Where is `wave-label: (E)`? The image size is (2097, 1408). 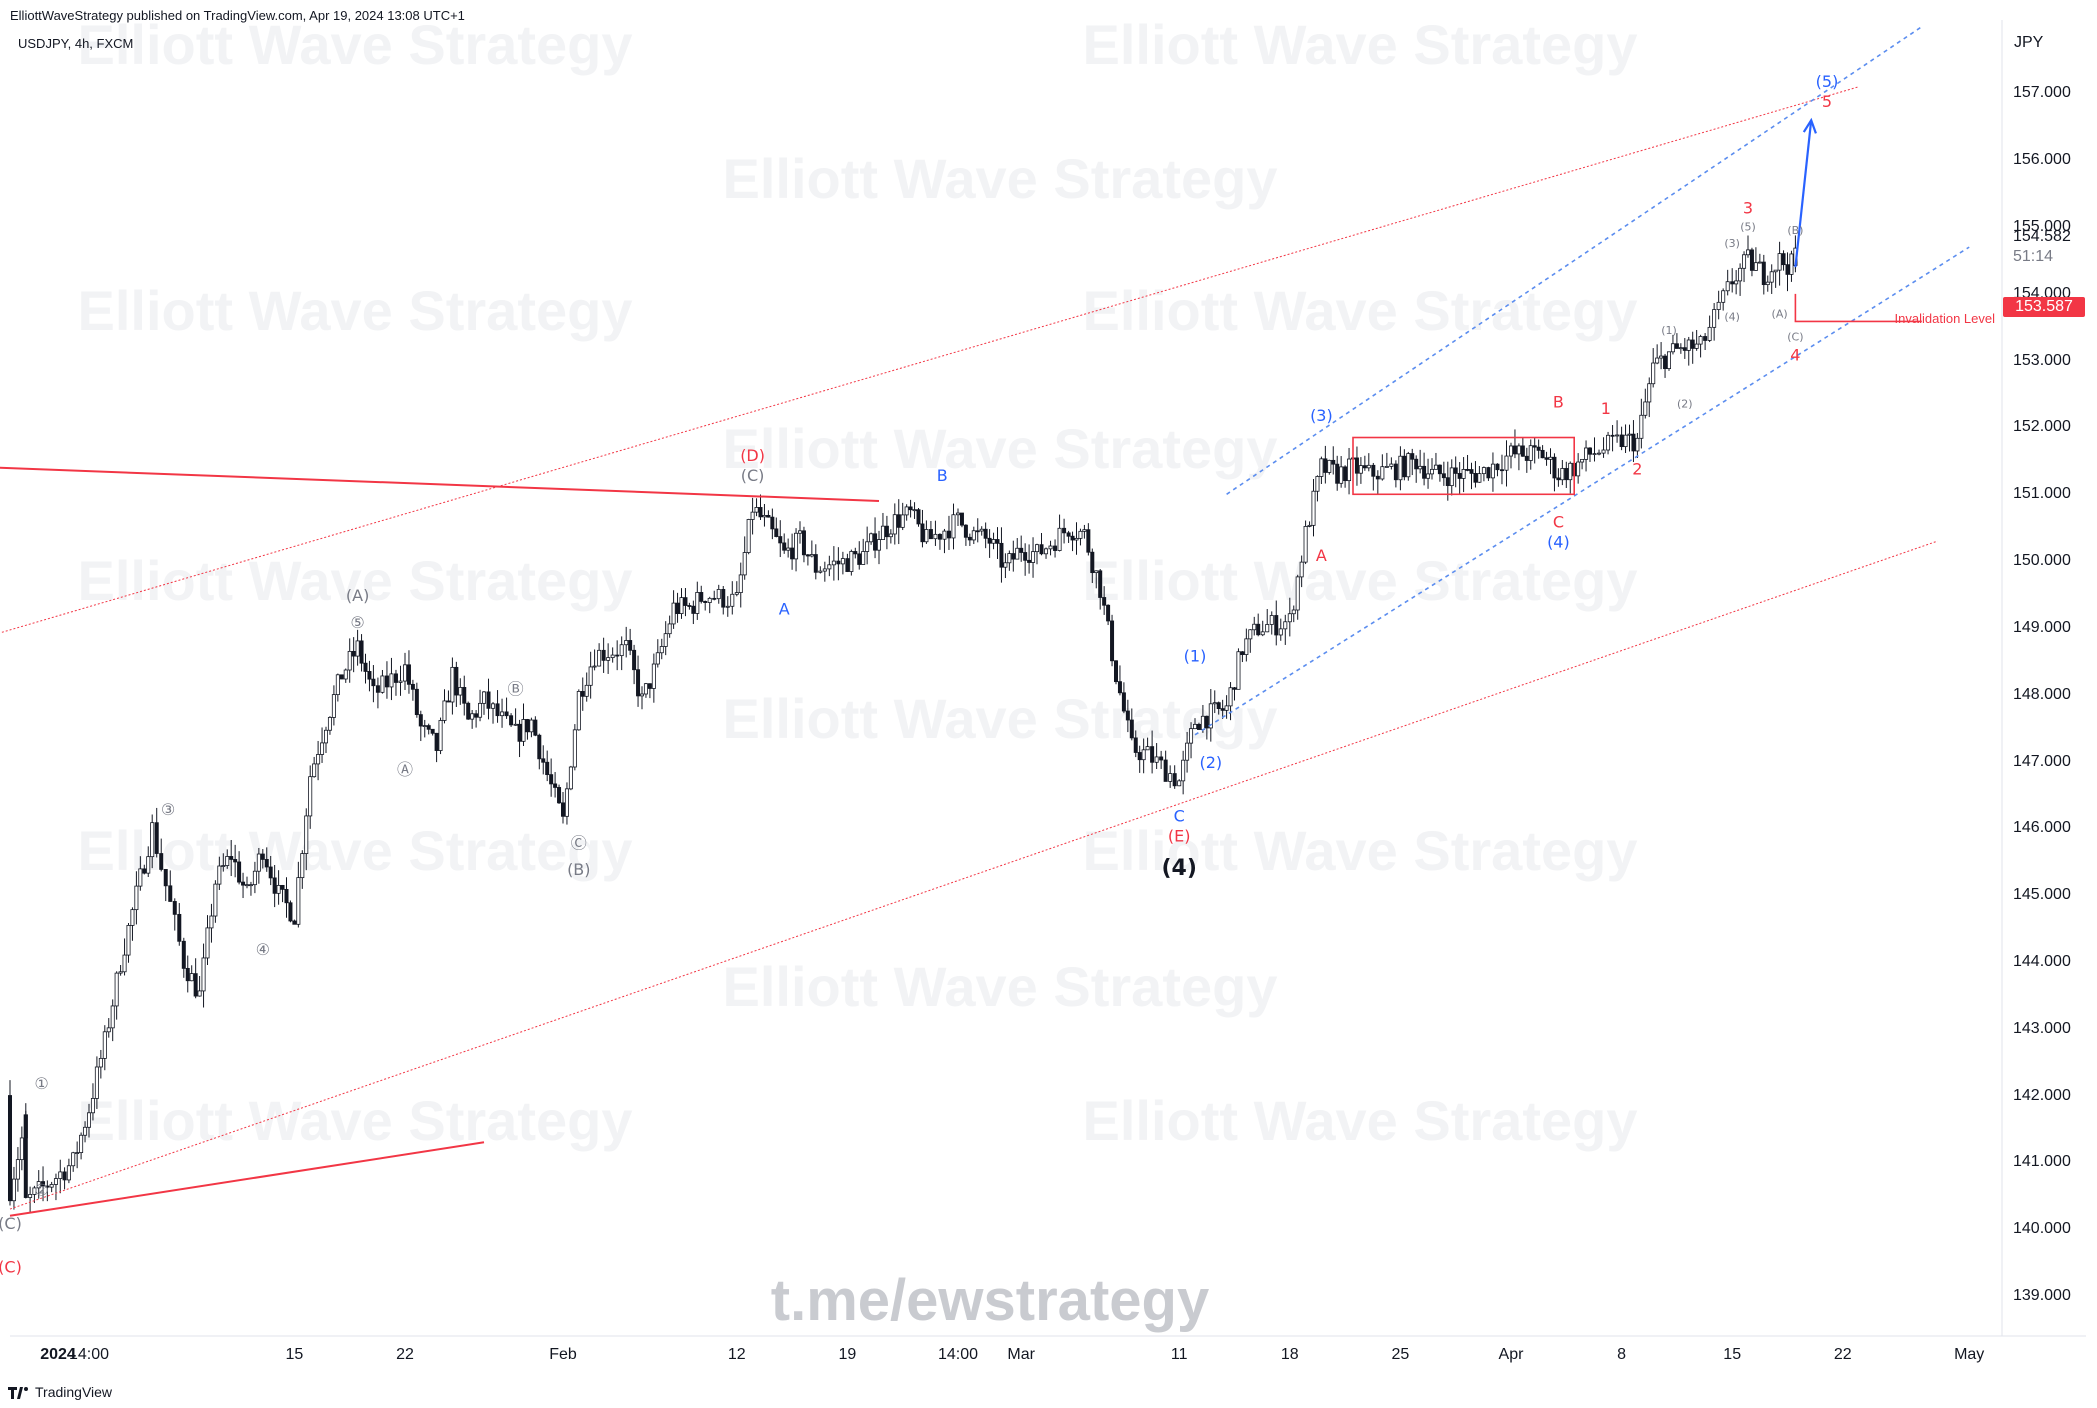
wave-label: (E) is located at coordinates (1179, 836).